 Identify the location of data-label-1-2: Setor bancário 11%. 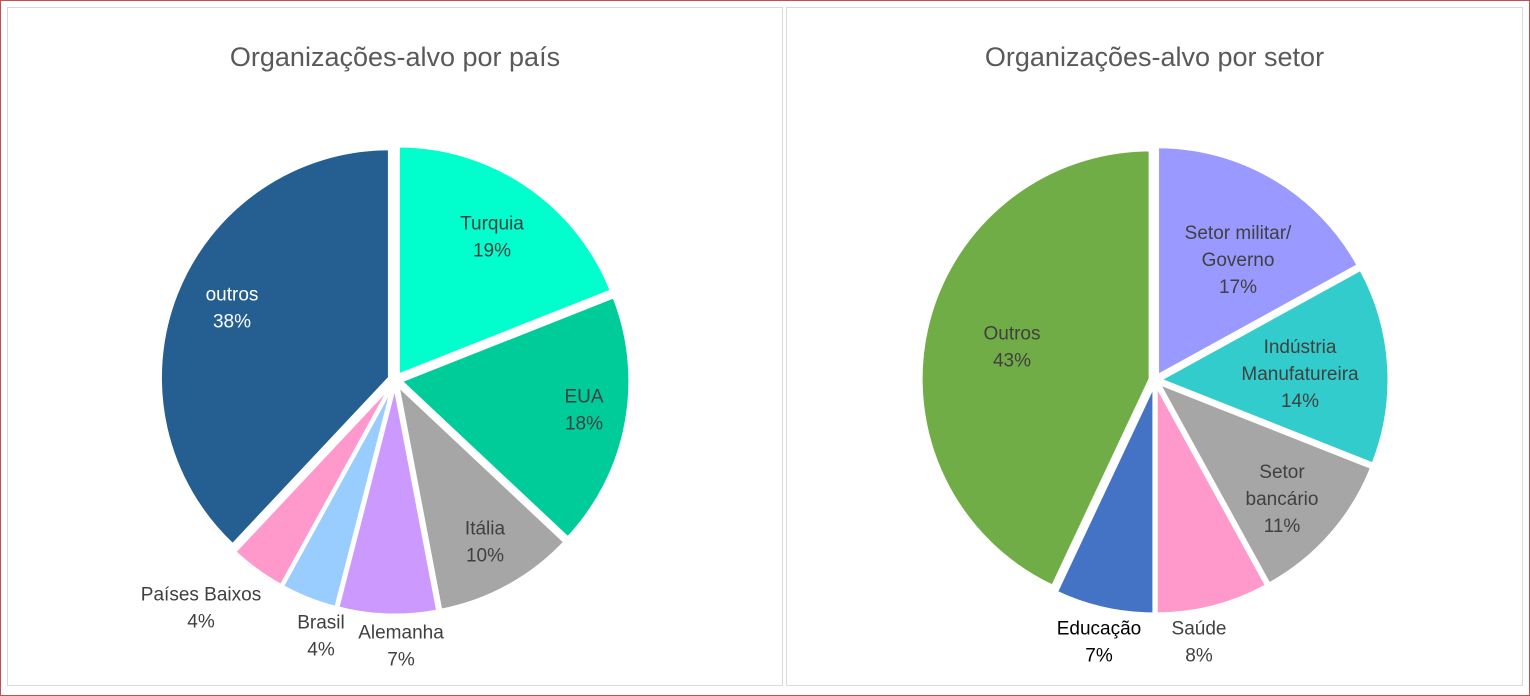
(1282, 499).